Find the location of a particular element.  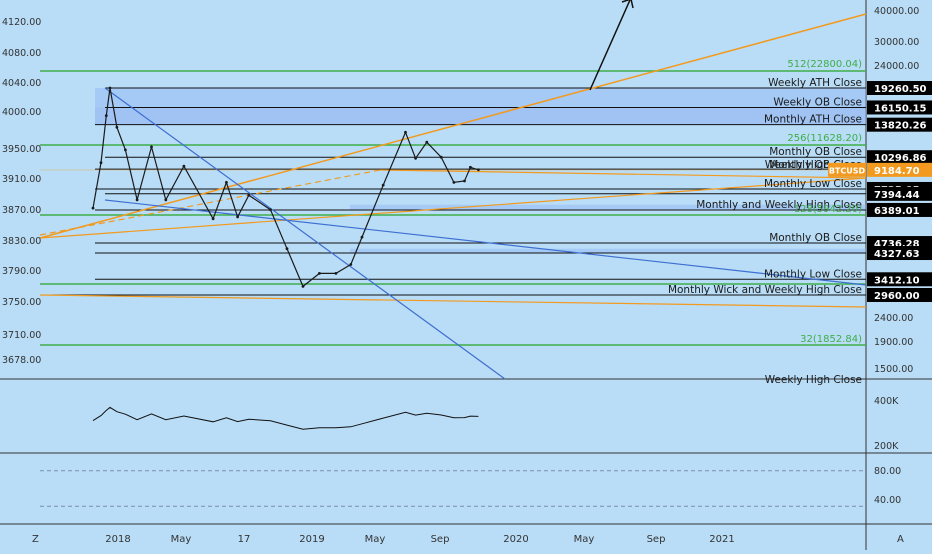

left-axis-tick: 3710.00 is located at coordinates (21, 335).